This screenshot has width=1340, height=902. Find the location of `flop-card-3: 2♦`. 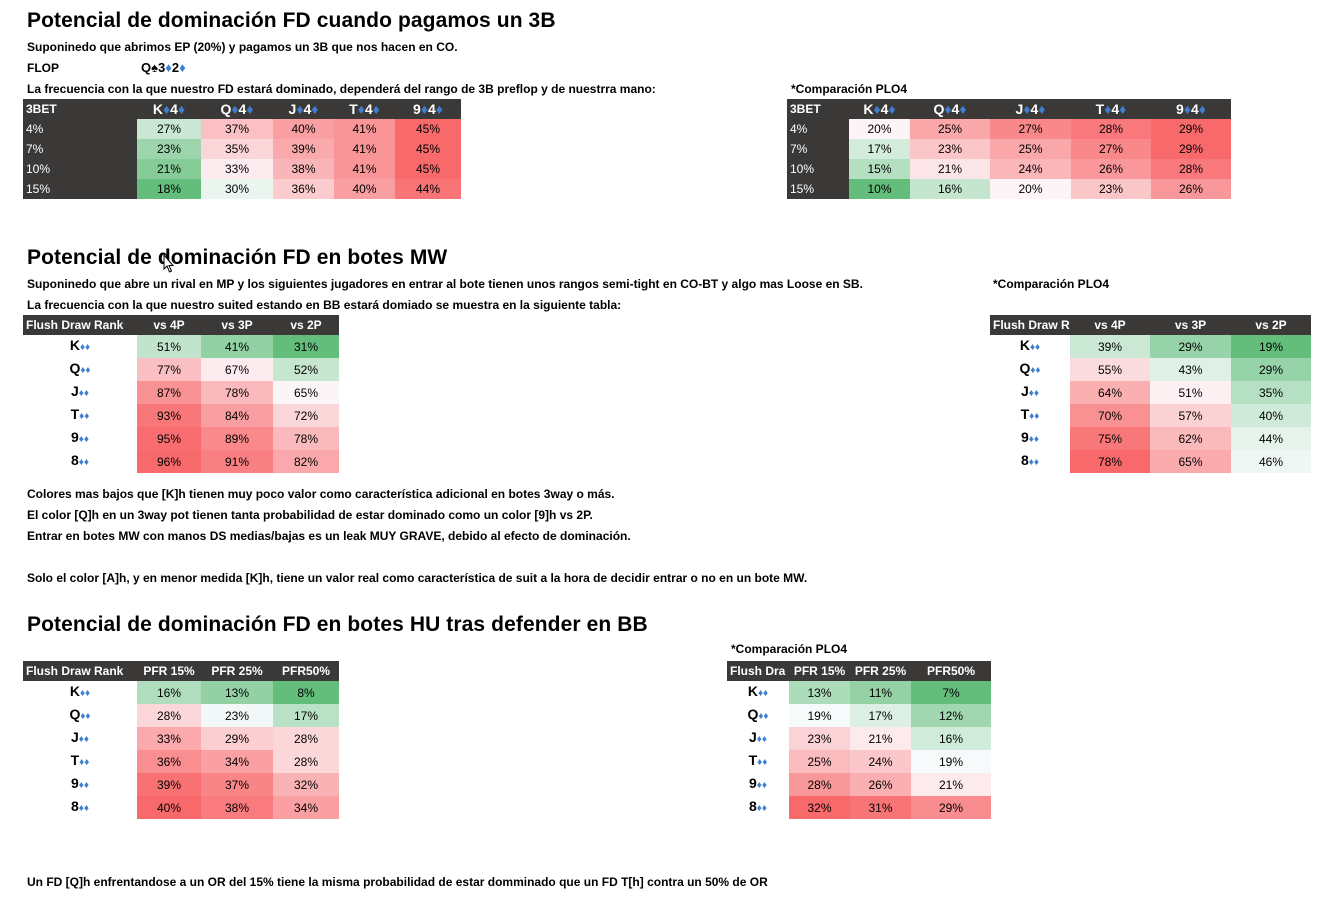

flop-card-3: 2♦ is located at coordinates (178, 67).